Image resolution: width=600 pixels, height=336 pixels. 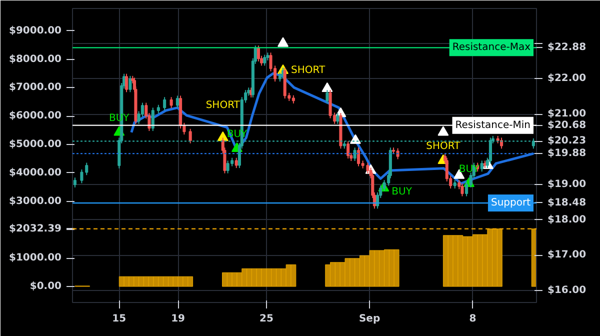 What do you see at coordinates (46, 286) in the screenshot?
I see `y-tick-label: $0.00` at bounding box center [46, 286].